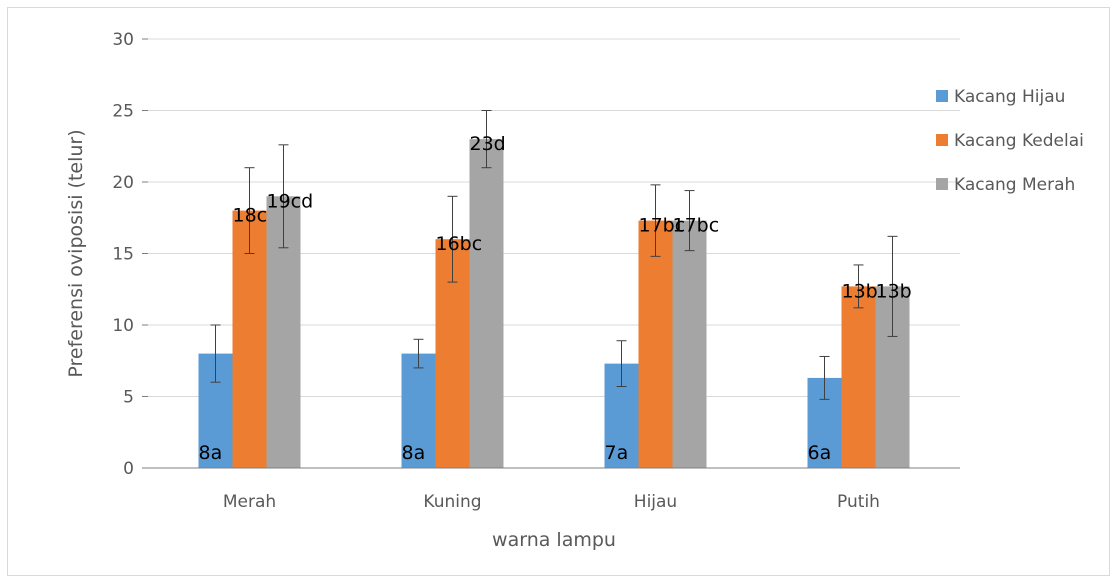  Describe the element at coordinates (858, 502) in the screenshot. I see `x-tick-label: Putih` at that location.